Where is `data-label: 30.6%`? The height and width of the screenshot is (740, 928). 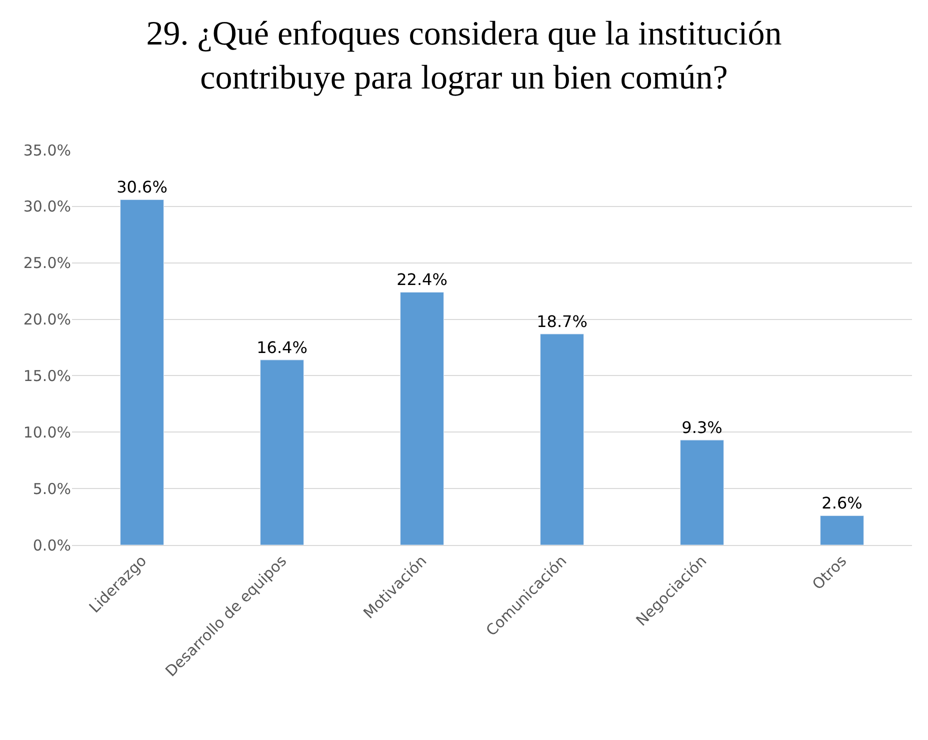
data-label: 30.6% is located at coordinates (142, 187).